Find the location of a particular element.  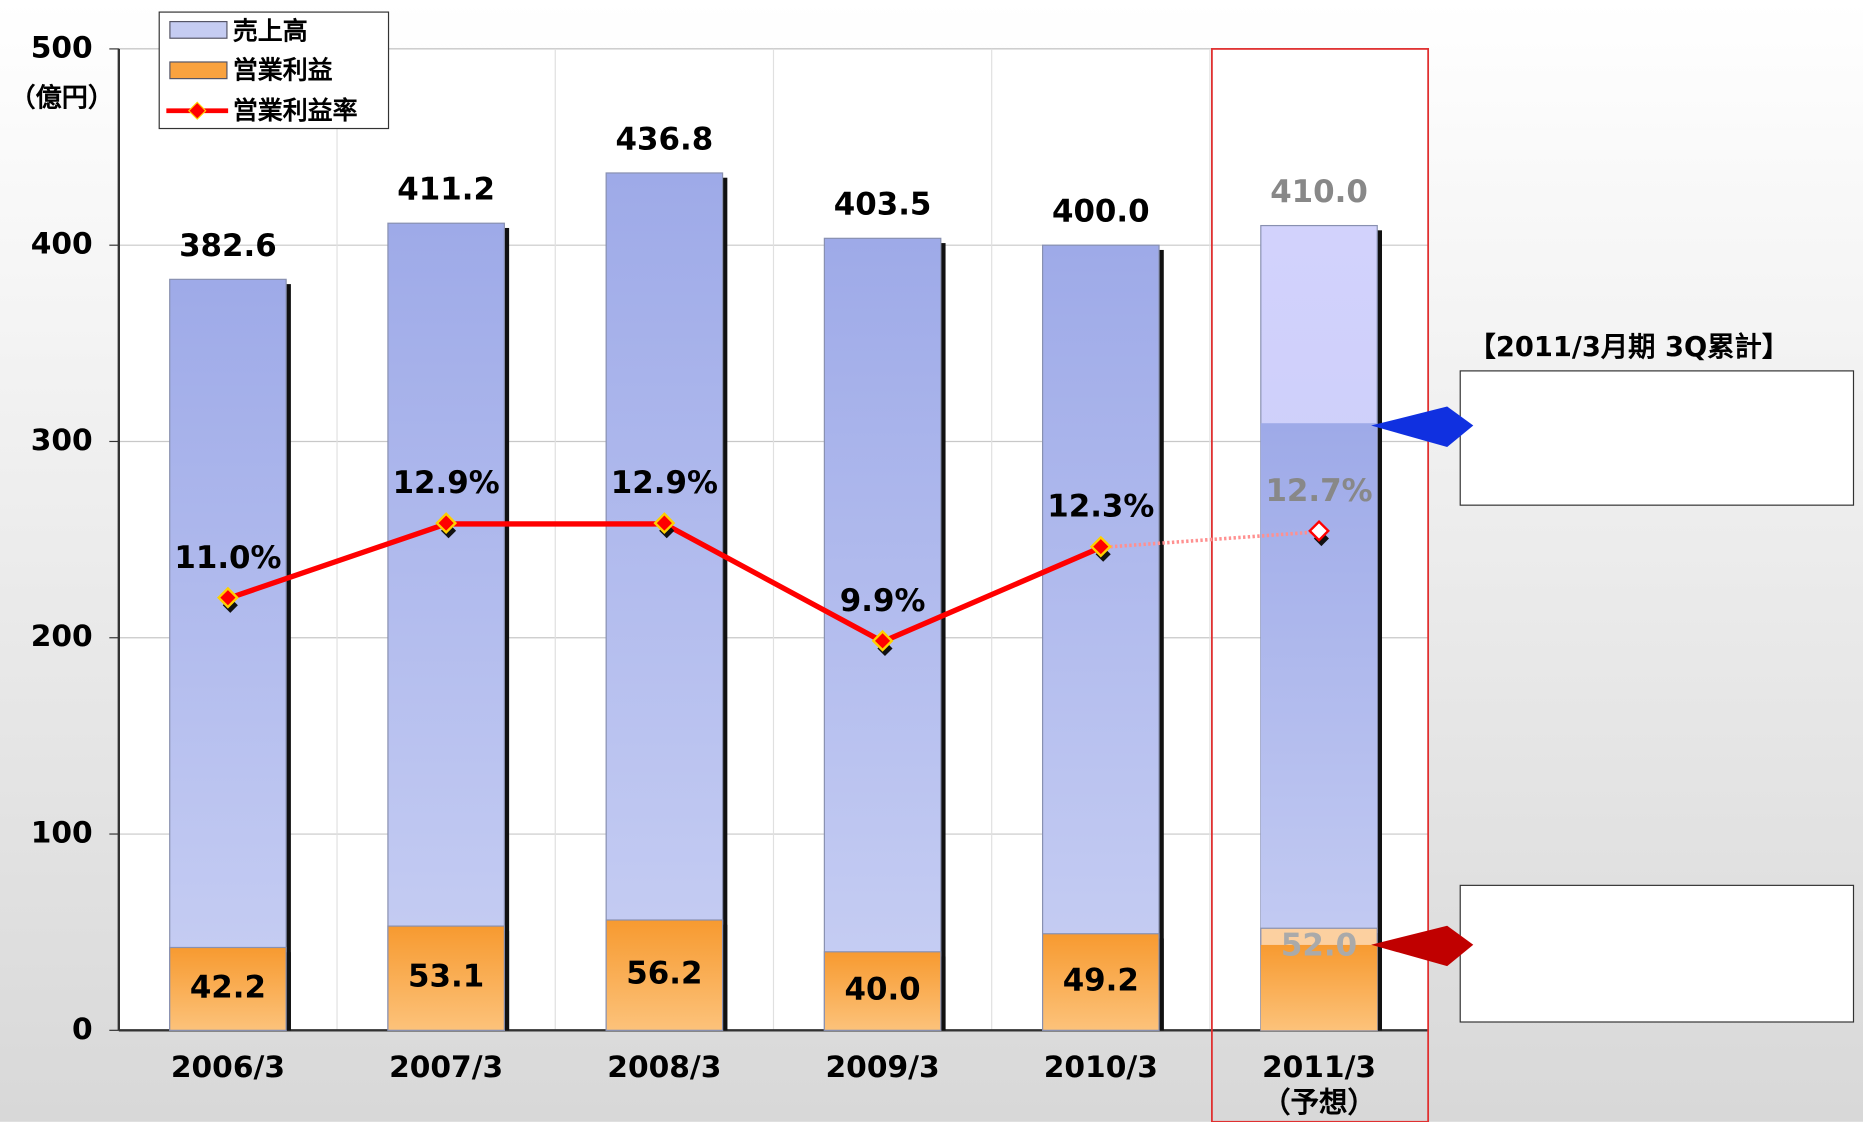

x-tick-label: 2007/3 is located at coordinates (446, 1067).